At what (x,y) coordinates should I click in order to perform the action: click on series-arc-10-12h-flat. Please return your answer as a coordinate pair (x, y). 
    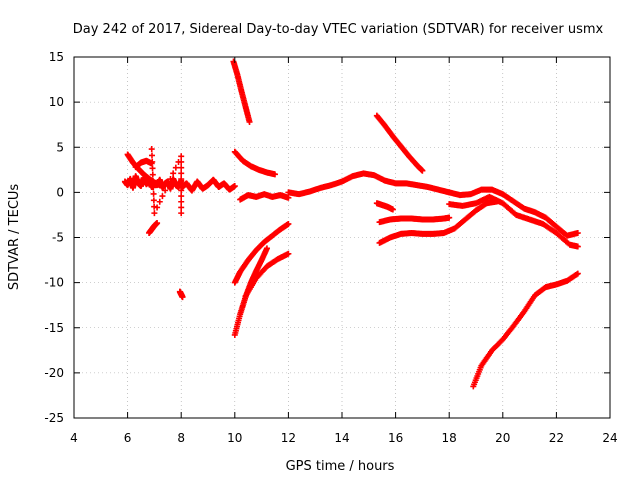
    Looking at the image, I should click on (264, 197).